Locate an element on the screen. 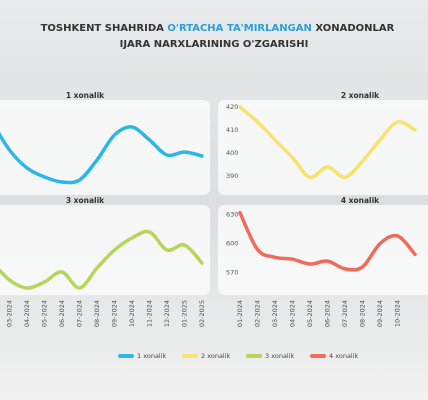  x-tick-label: 01-2024 is located at coordinates (240, 313).